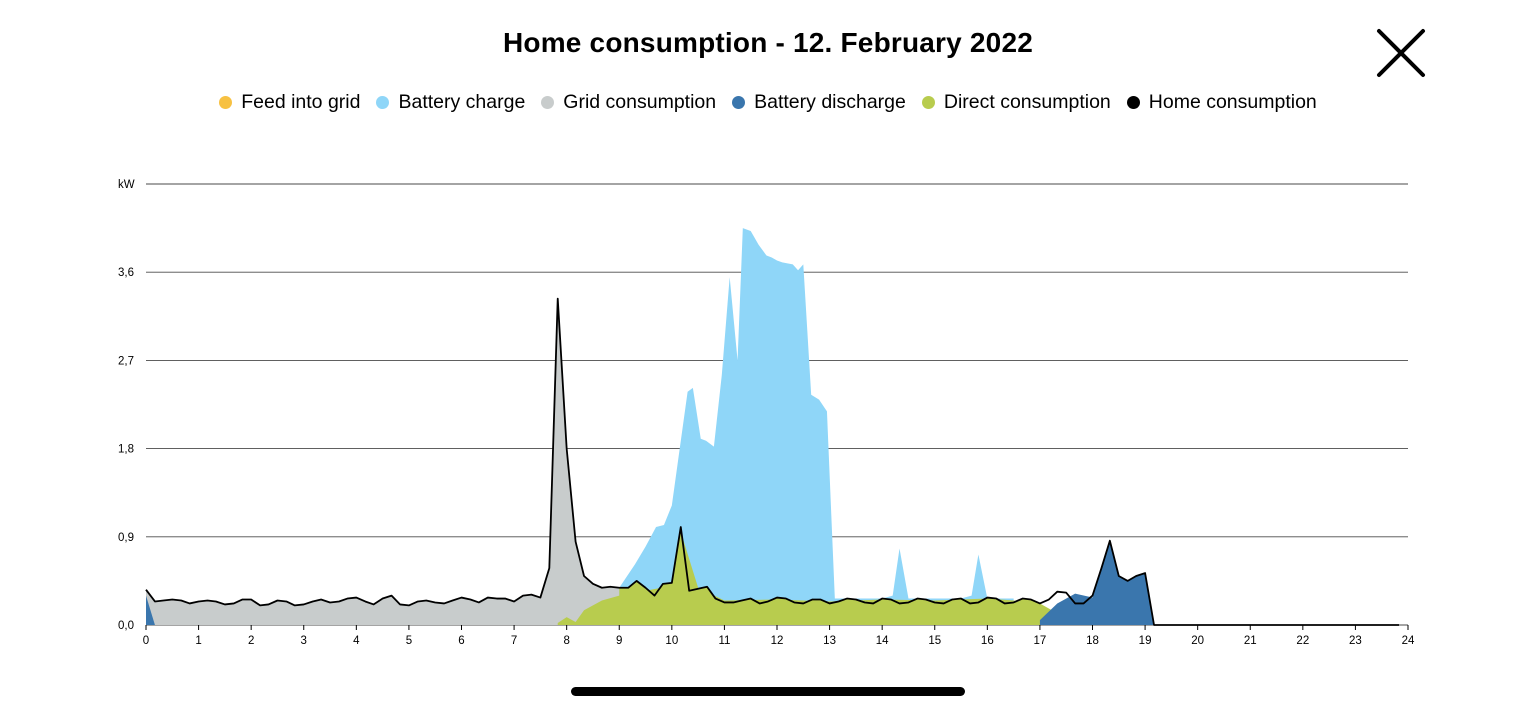 The height and width of the screenshot is (710, 1536). I want to click on x-tick-label: 22, so click(1302, 641).